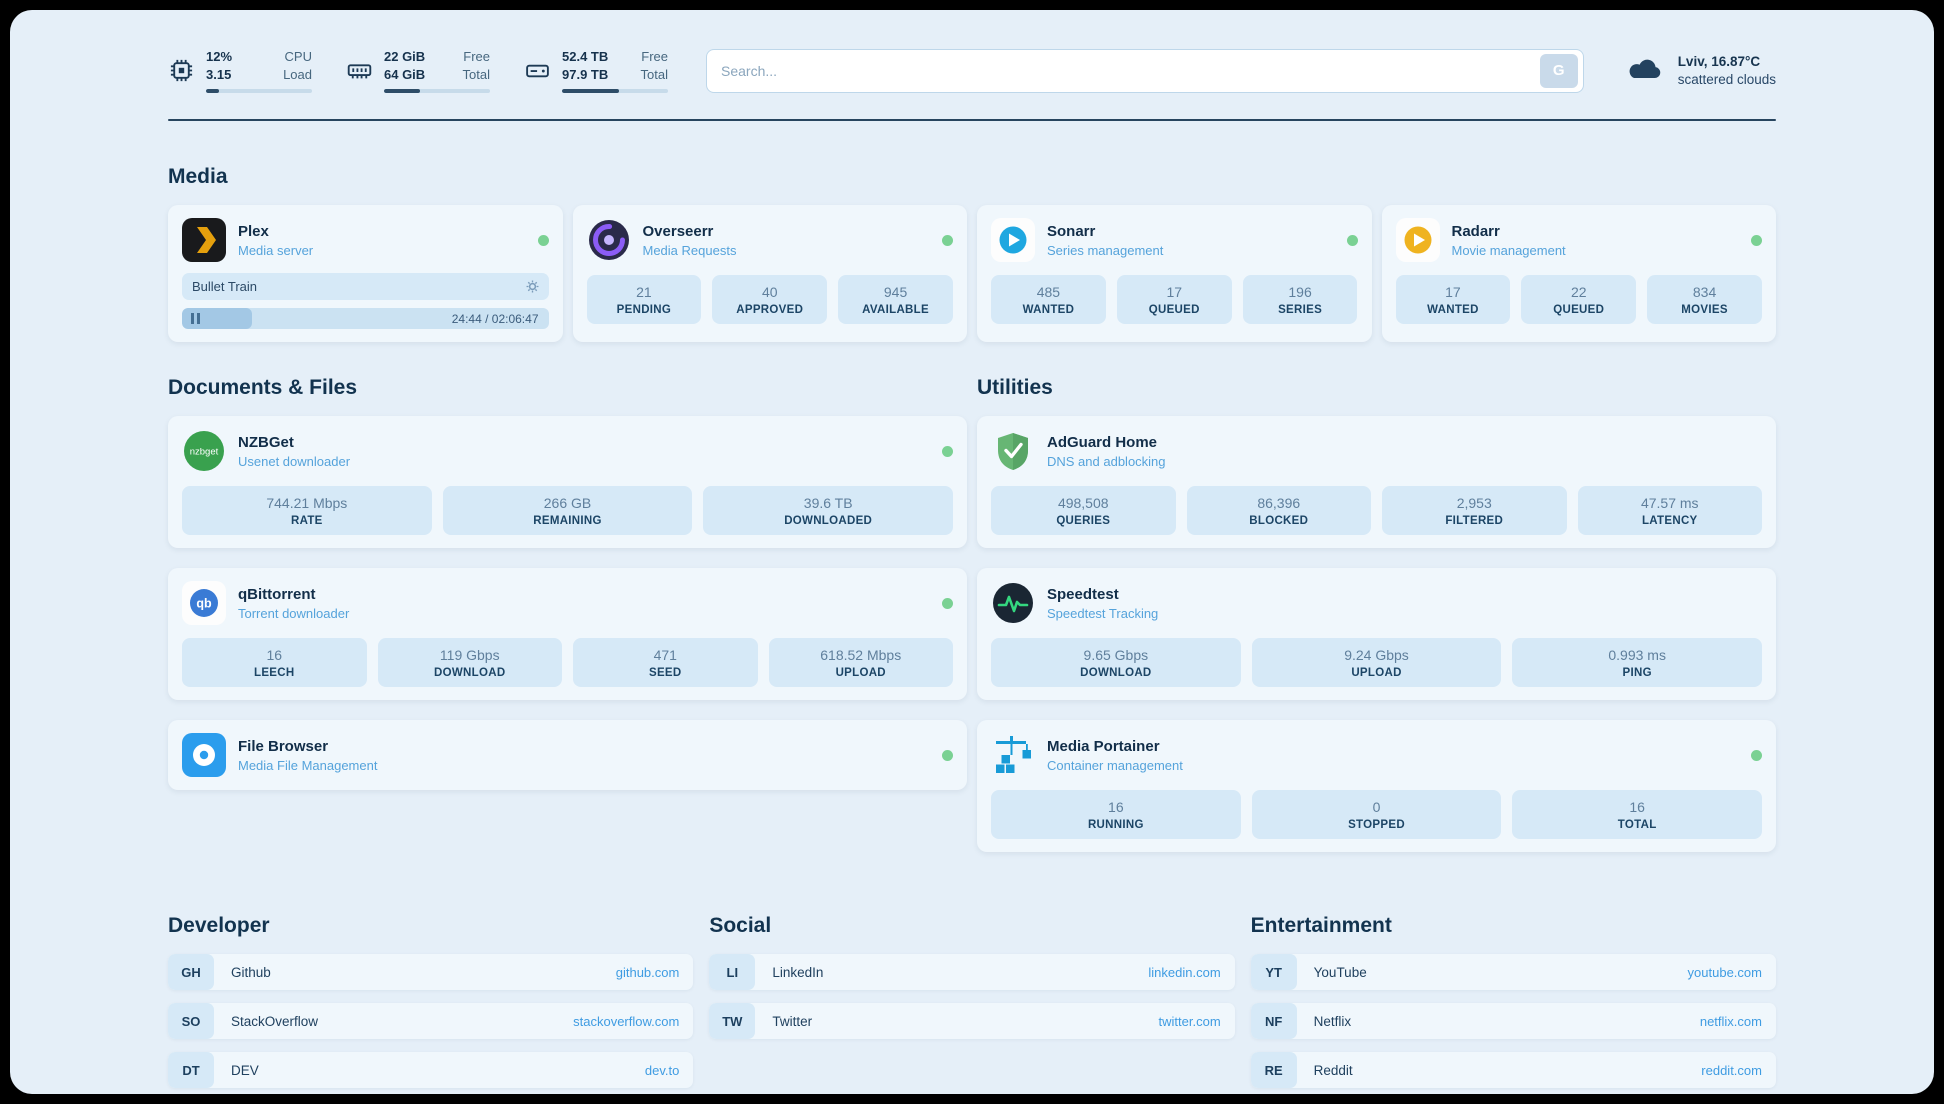 Image resolution: width=1944 pixels, height=1104 pixels. Describe the element at coordinates (1579, 300) in the screenshot. I see `stat-queued: 22 QUEUED` at that location.